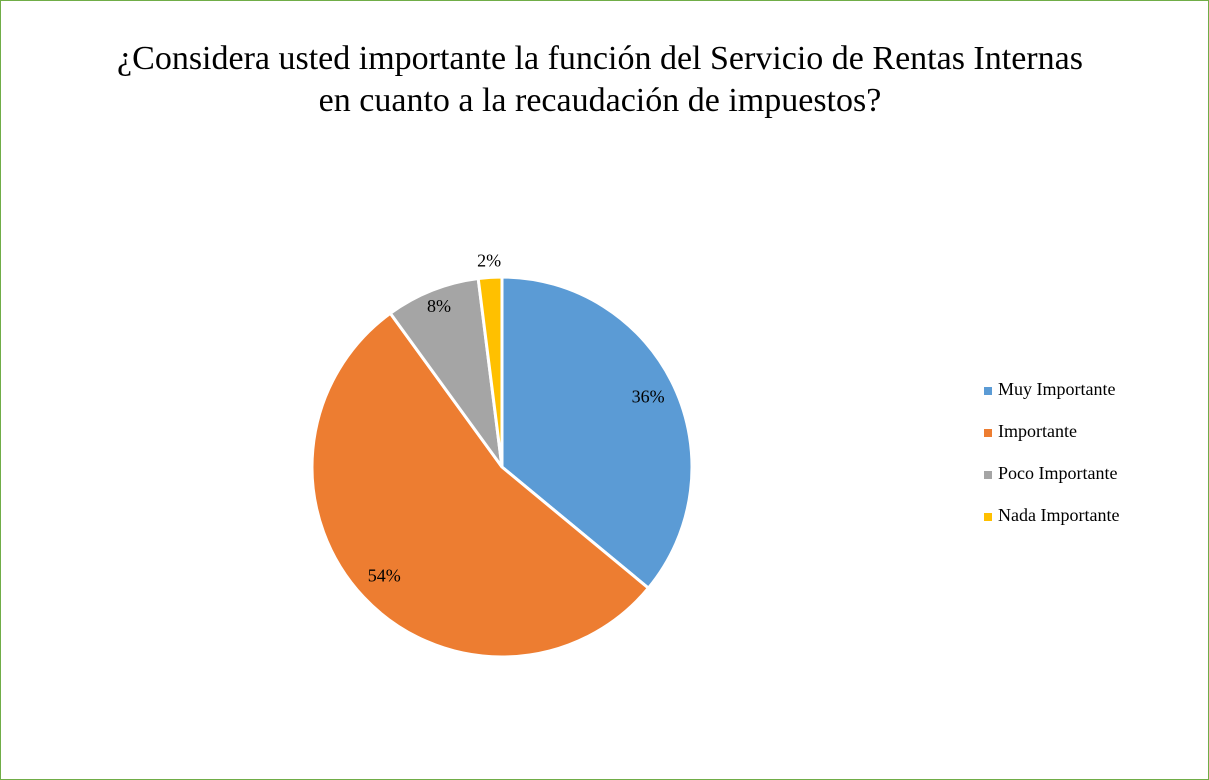 This screenshot has height=780, width=1209. Describe the element at coordinates (439, 306) in the screenshot. I see `data-label: 8%` at that location.